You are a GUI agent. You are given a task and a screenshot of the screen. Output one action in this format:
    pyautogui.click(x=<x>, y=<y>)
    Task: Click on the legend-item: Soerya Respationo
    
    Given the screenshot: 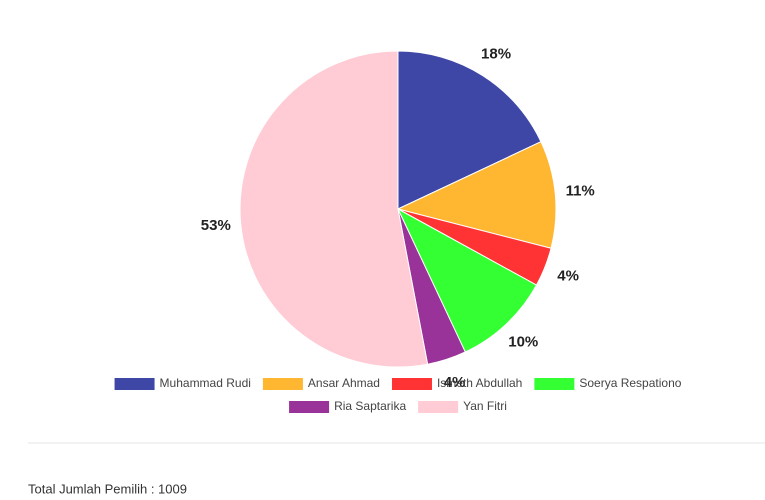 What is the action you would take?
    pyautogui.click(x=608, y=383)
    